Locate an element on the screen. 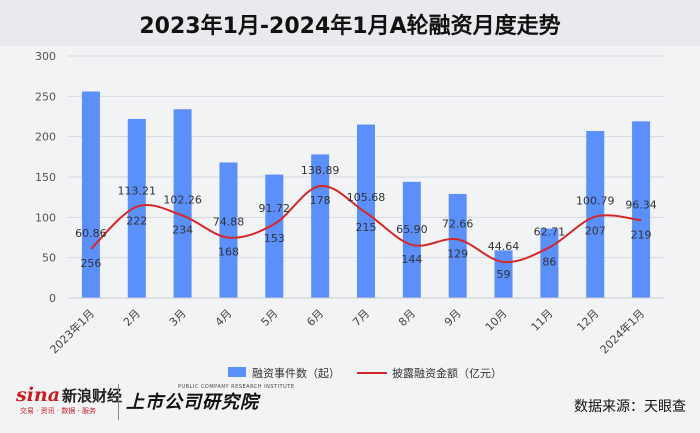 The image size is (700, 433). line-value-label: 65.90 is located at coordinates (412, 229).